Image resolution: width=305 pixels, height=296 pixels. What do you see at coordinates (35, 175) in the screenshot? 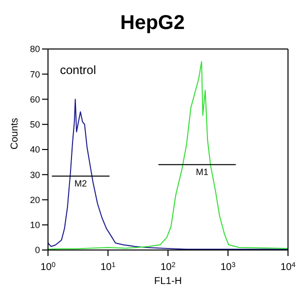
I see `y-tick-label: 30` at bounding box center [35, 175].